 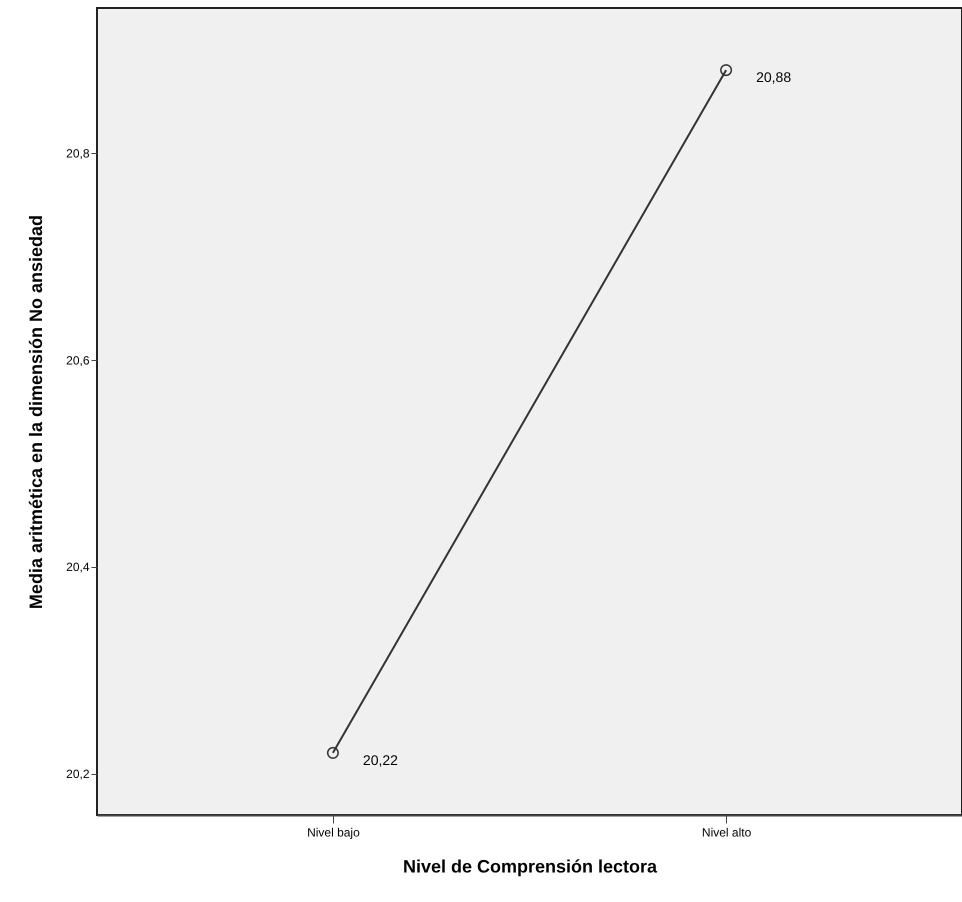 I want to click on text: 20,88, so click(x=774, y=77).